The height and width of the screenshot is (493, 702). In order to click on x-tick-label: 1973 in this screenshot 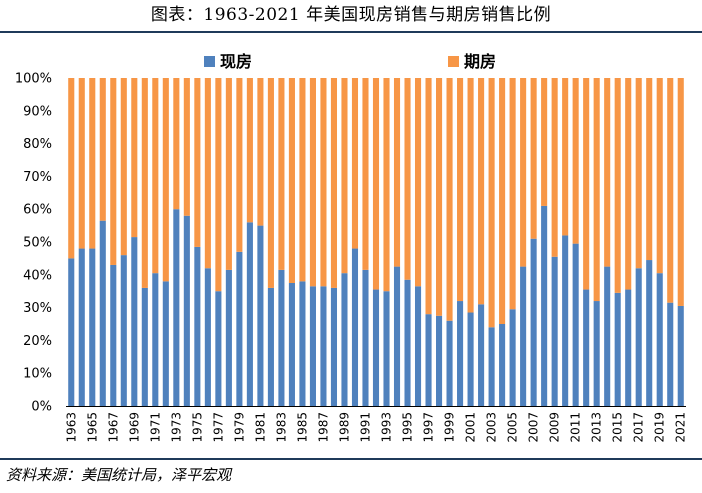, I will do `click(176, 427)`.